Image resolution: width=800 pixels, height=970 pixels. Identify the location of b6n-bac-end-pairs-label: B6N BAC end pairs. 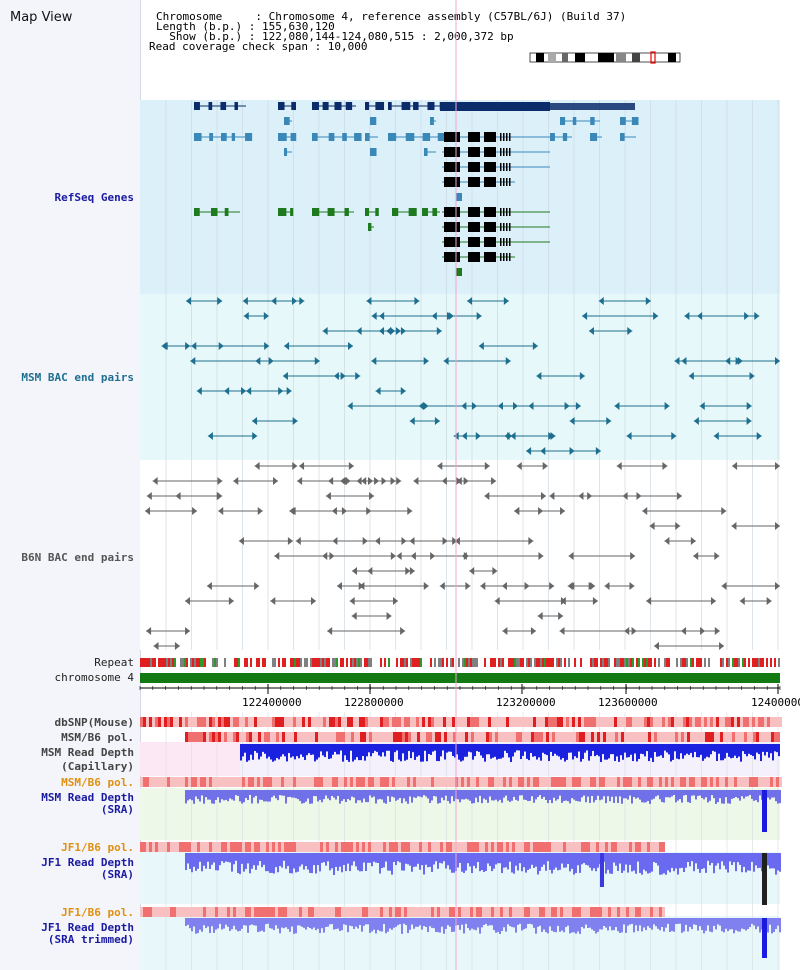
(77, 557).